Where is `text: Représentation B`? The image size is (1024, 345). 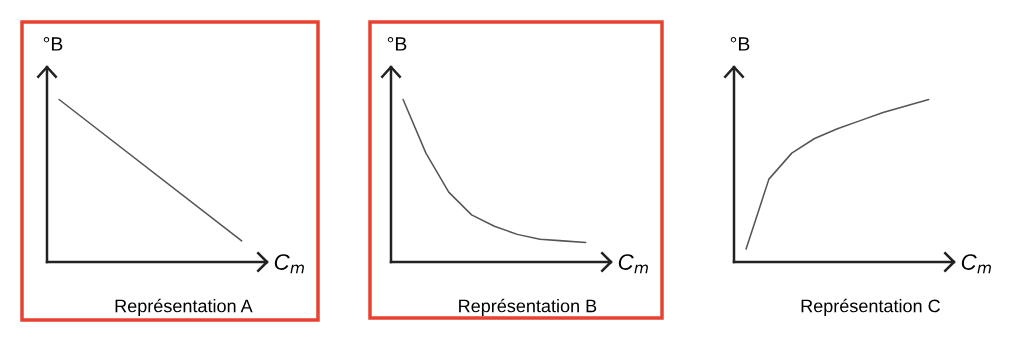 text: Représentation B is located at coordinates (528, 307).